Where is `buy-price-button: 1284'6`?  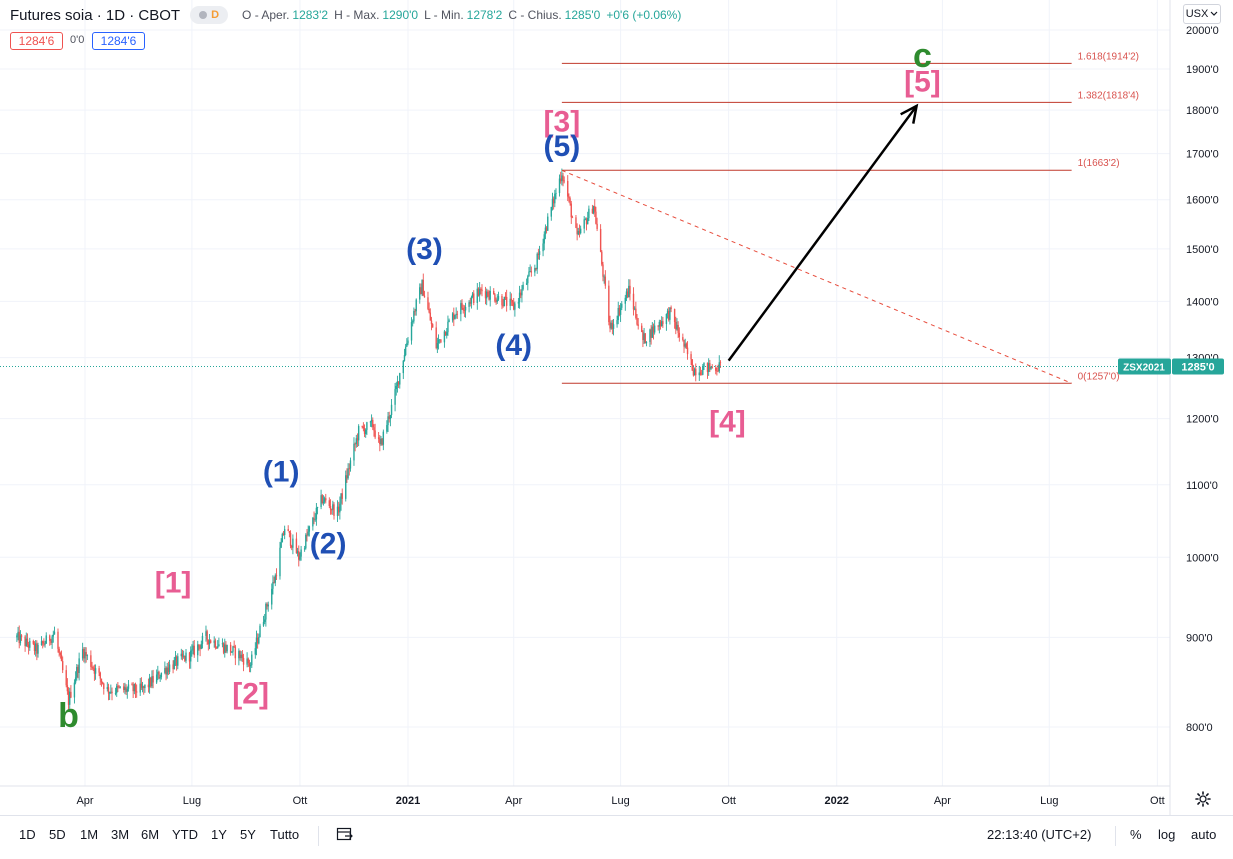
buy-price-button: 1284'6 is located at coordinates (118, 41).